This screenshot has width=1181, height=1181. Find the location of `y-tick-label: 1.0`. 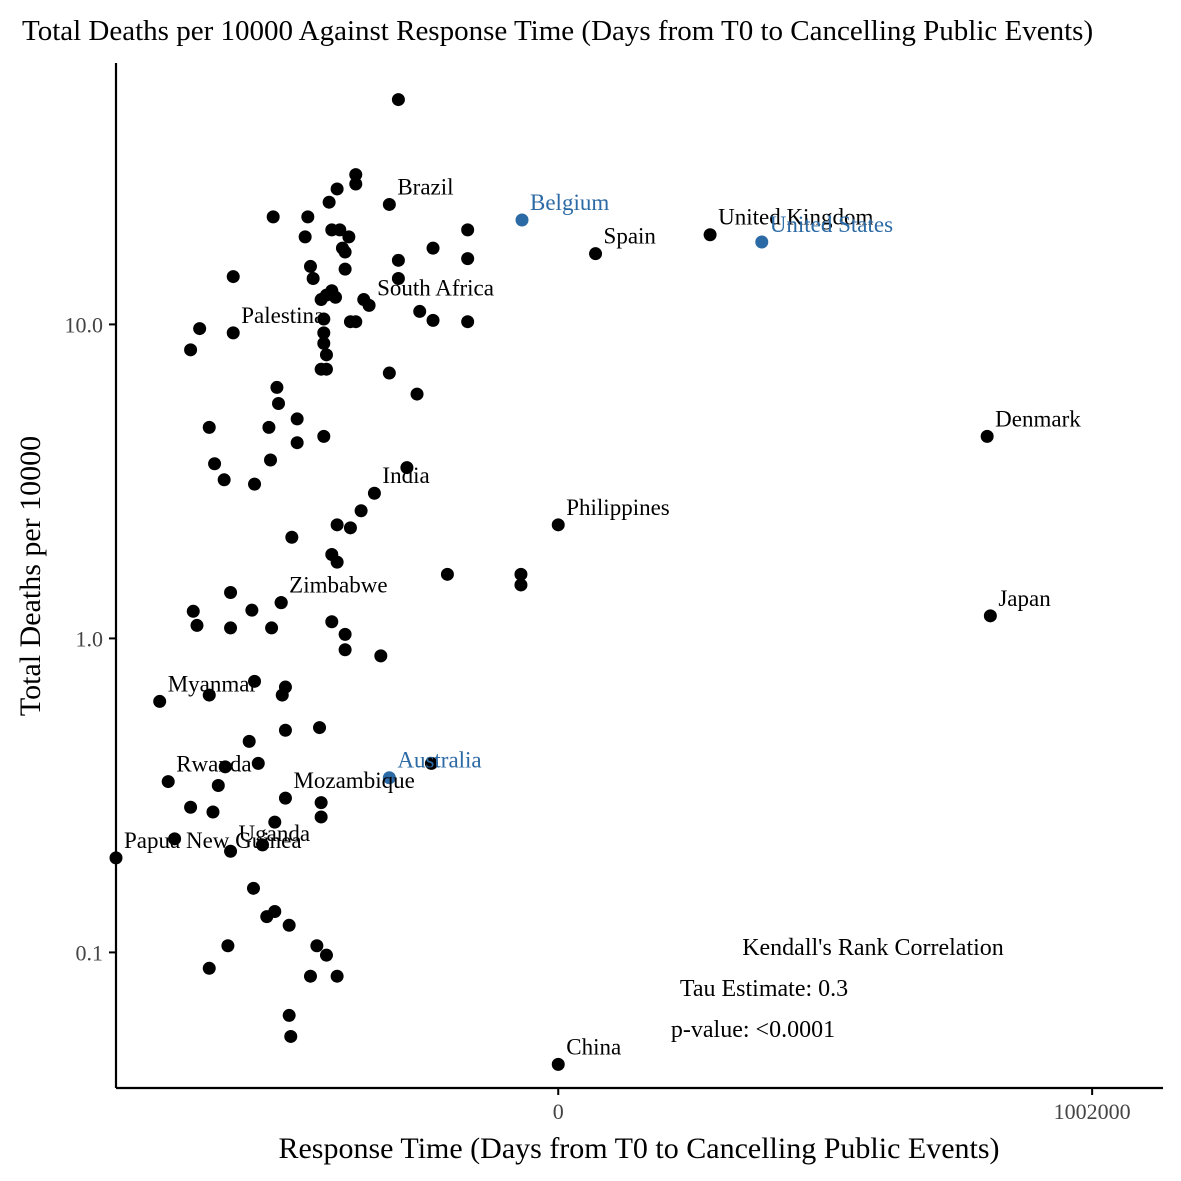

y-tick-label: 1.0 is located at coordinates (90, 638).